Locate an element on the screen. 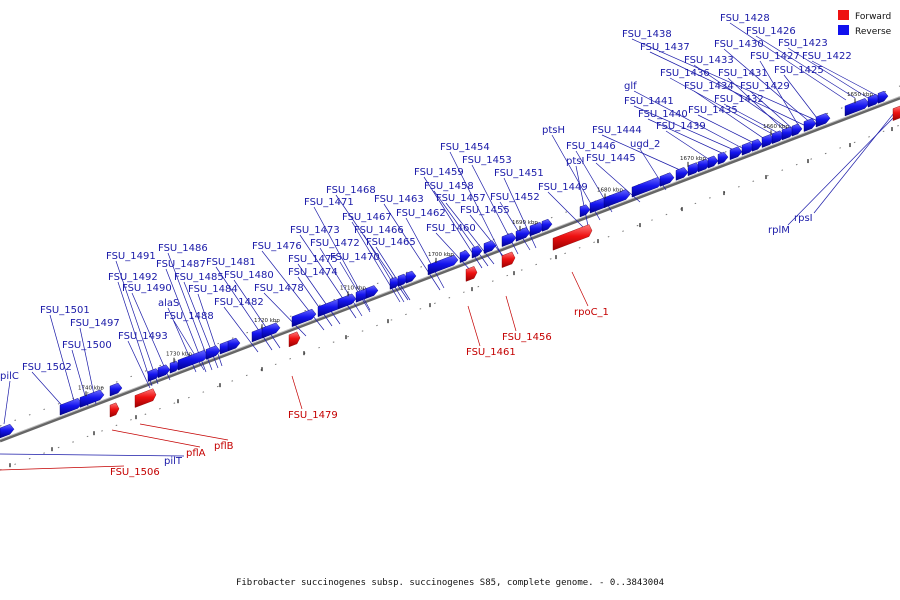 This screenshot has height=600, width=900. gene-label-fsu-1451: FSU_1451 is located at coordinates (519, 173).